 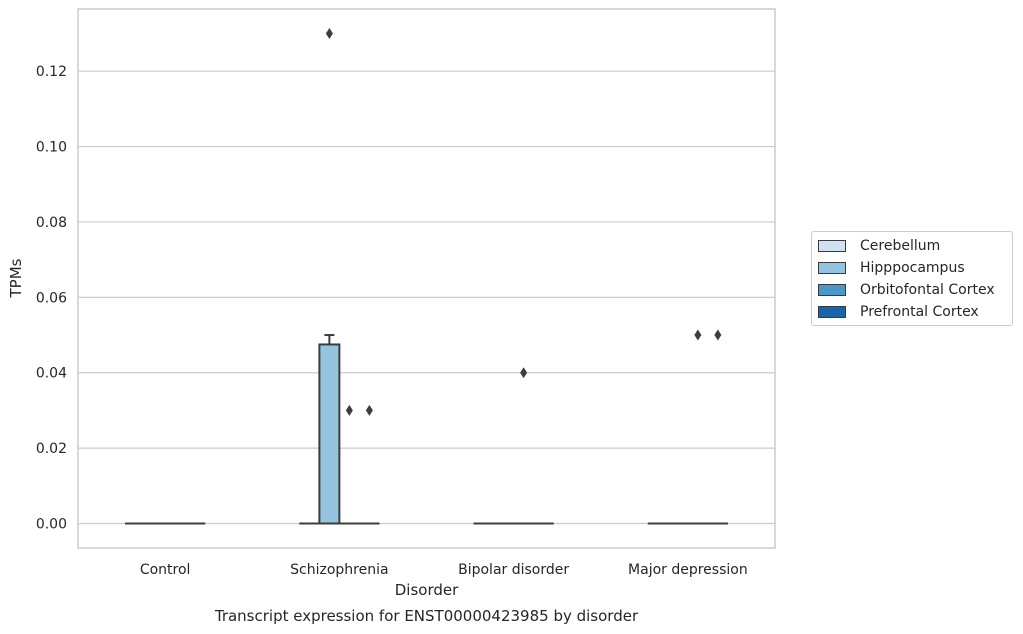 I want to click on legend-item-orbitofrontal-cortex: Orbitofontal Cortex, so click(x=906, y=290).